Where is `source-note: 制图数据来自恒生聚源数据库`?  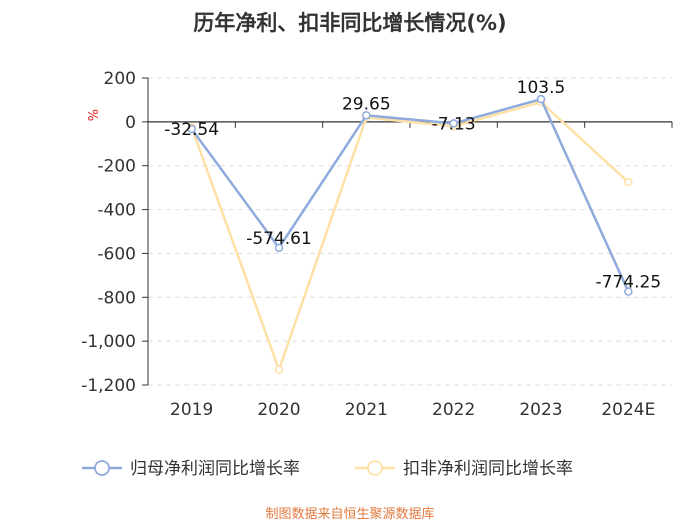 source-note: 制图数据来自恒生聚源数据库 is located at coordinates (349, 514).